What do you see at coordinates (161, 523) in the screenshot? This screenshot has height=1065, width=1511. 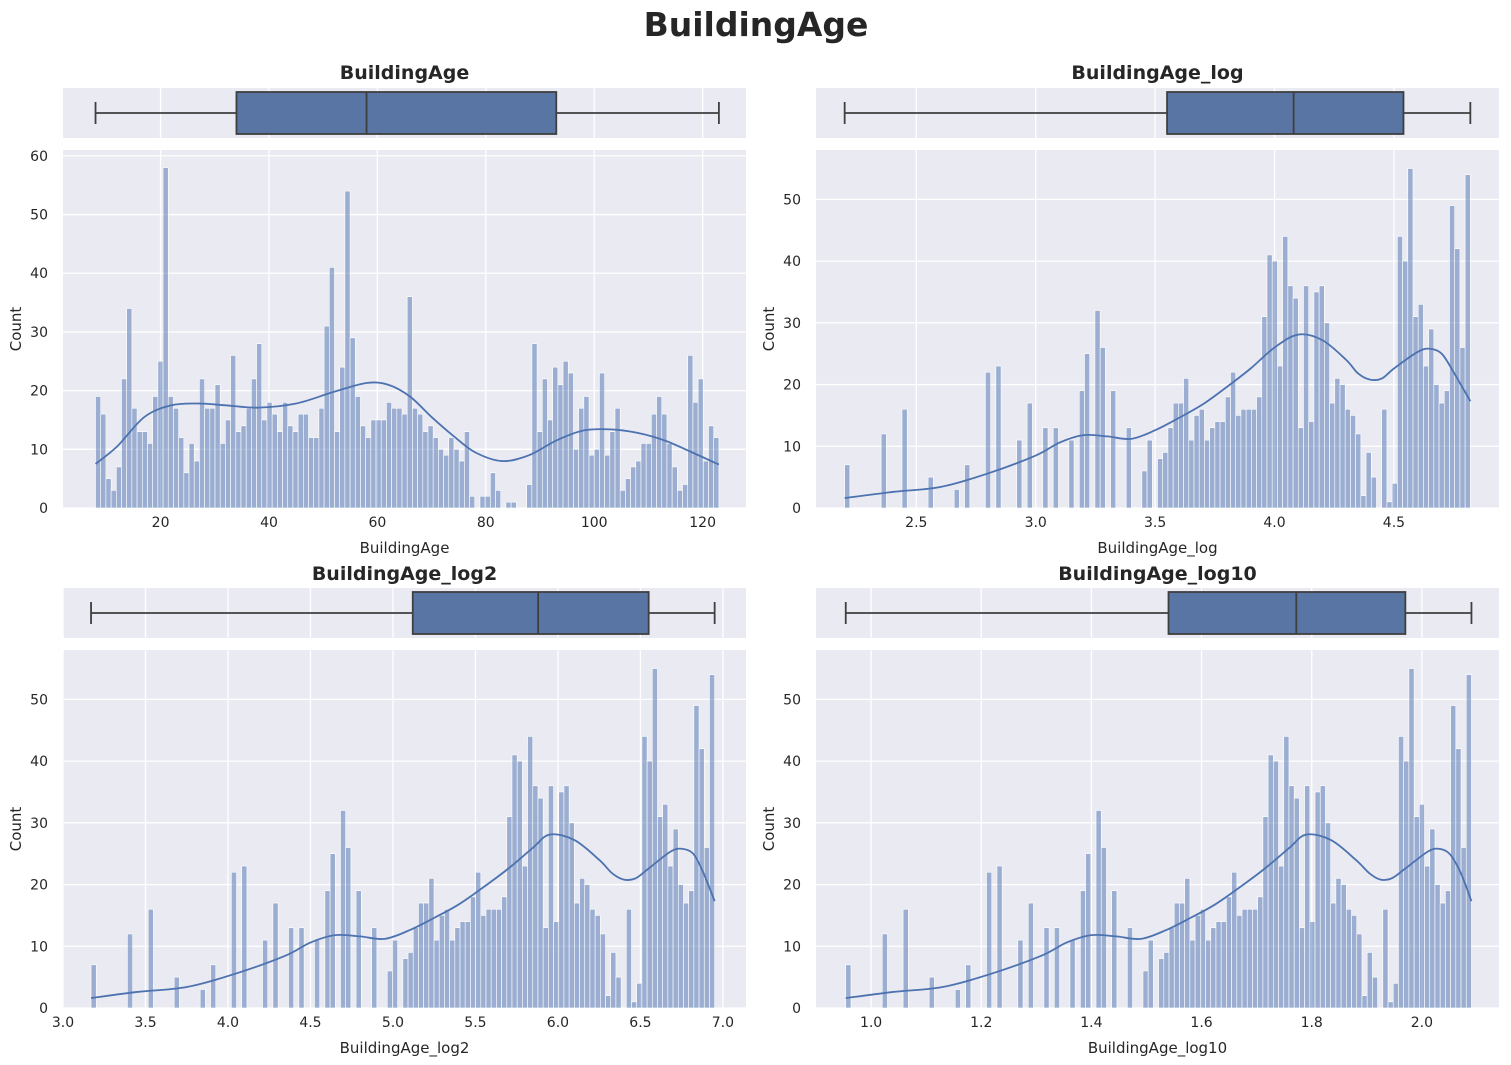 I see `x-tick-label: 20` at bounding box center [161, 523].